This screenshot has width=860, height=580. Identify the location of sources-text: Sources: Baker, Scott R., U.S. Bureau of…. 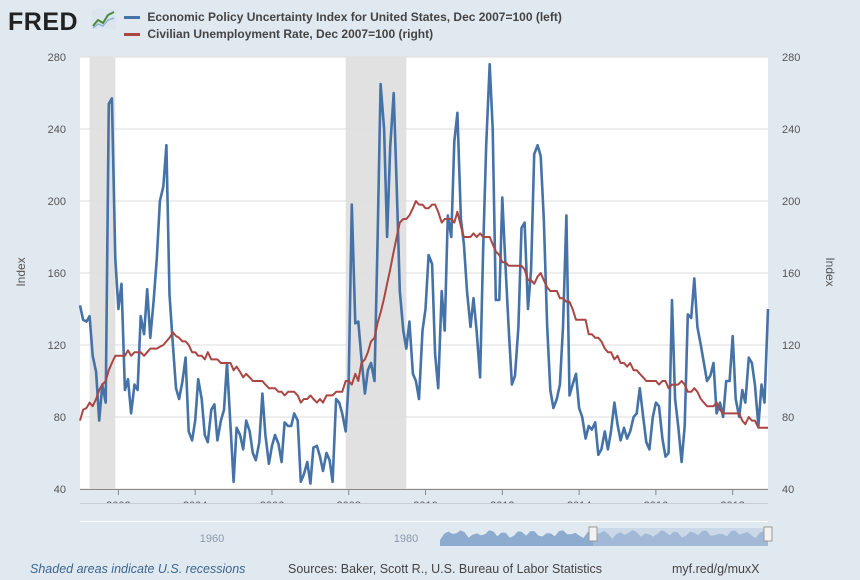
(445, 569).